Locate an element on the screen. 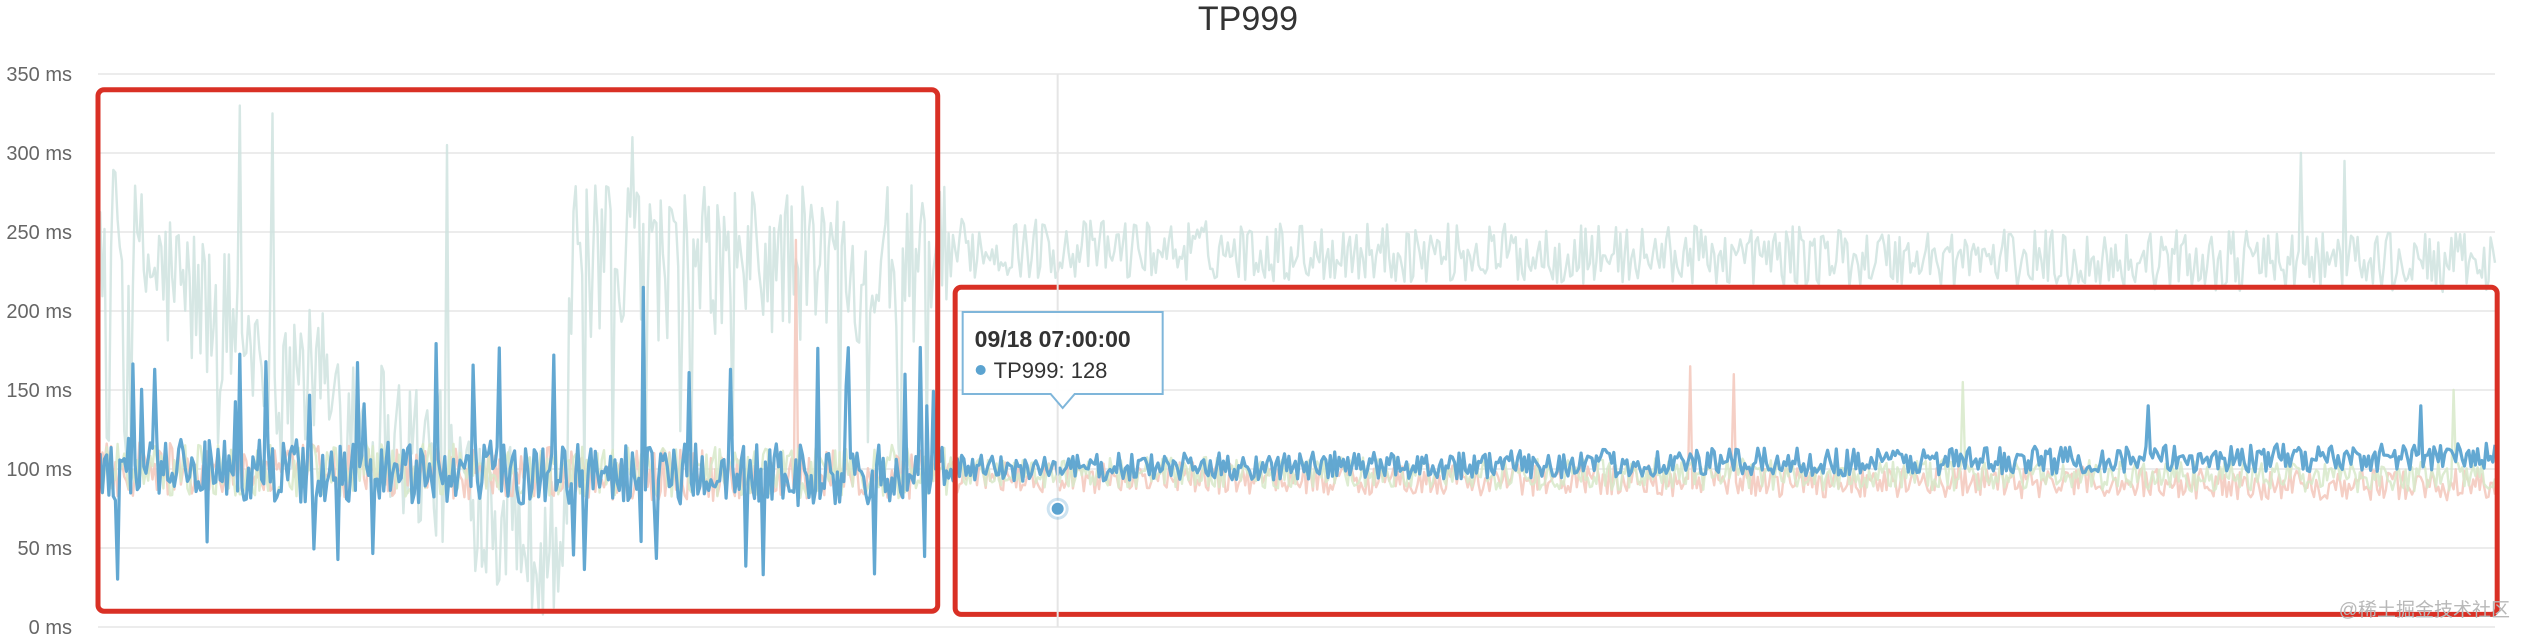  tooltip-box is located at coordinates (1062, 360).